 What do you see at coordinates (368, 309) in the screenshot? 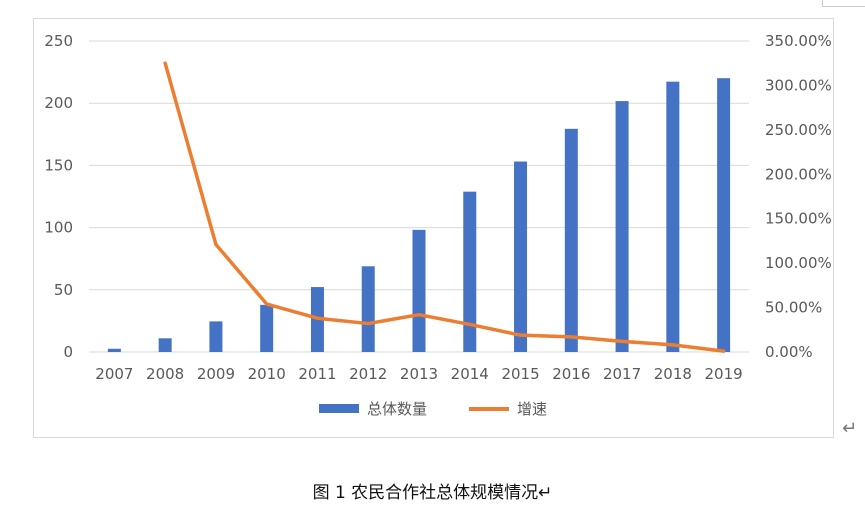
I see `bar-2012` at bounding box center [368, 309].